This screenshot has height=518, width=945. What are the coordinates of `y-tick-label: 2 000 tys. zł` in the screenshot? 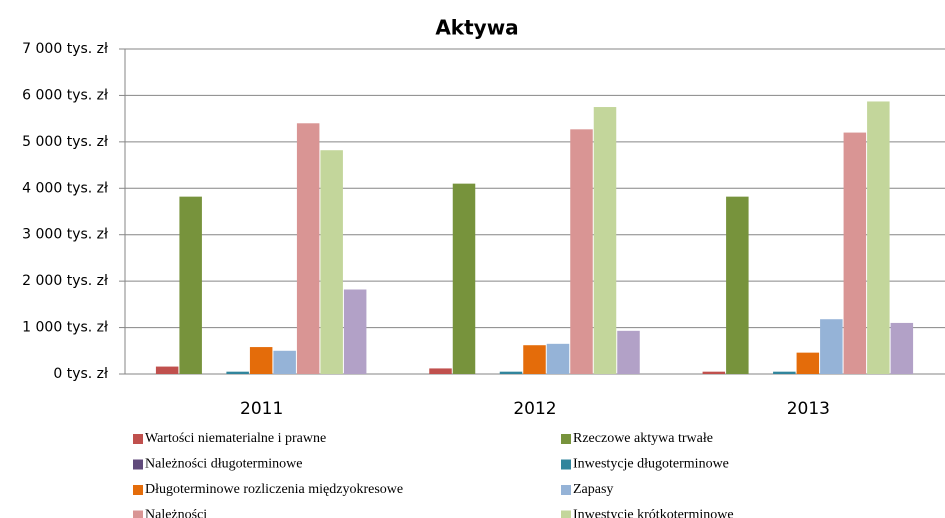 It's located at (65, 281).